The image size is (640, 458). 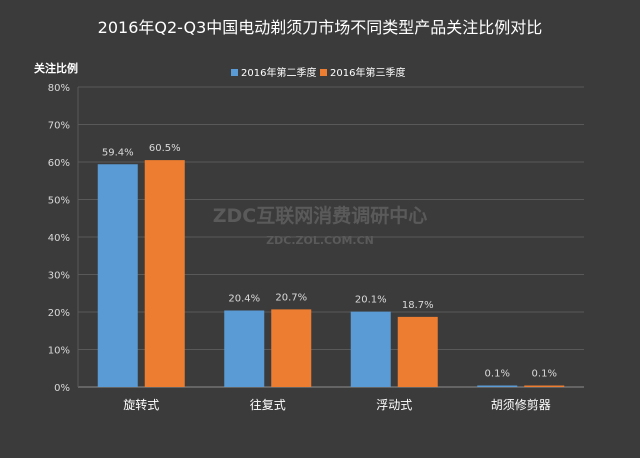 I want to click on chart-title: 2016年Q2-Q3中国电动剃须刀市场不同类型产品关注比例对比, so click(x=320, y=27).